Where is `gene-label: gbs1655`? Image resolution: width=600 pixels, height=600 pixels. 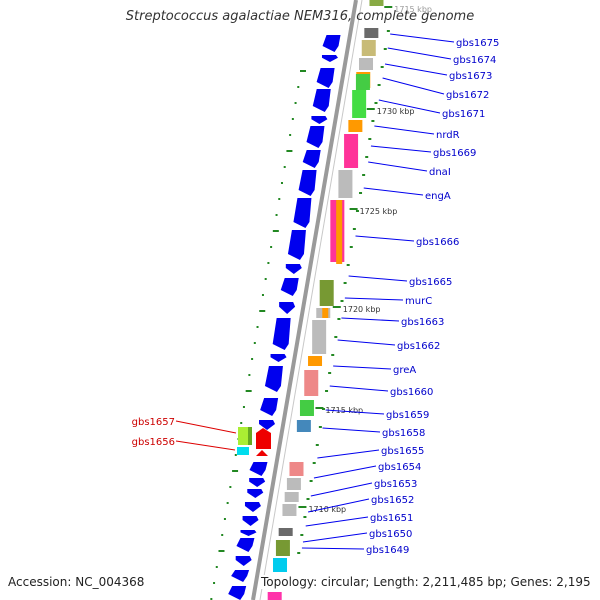
gene-label: gbs1655 is located at coordinates (402, 451).